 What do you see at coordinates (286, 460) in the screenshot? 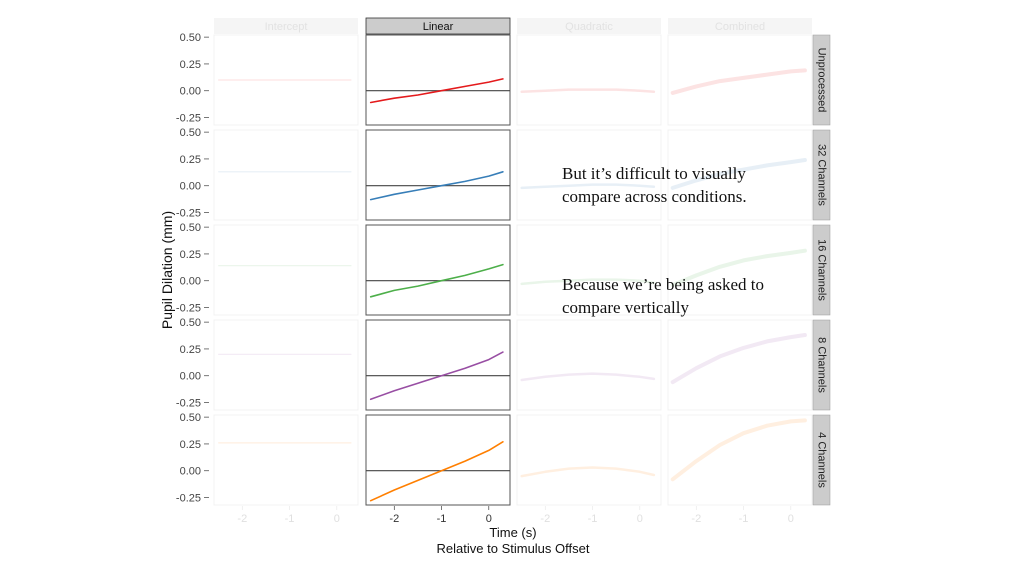
I see `panel-4-channels-intercept` at bounding box center [286, 460].